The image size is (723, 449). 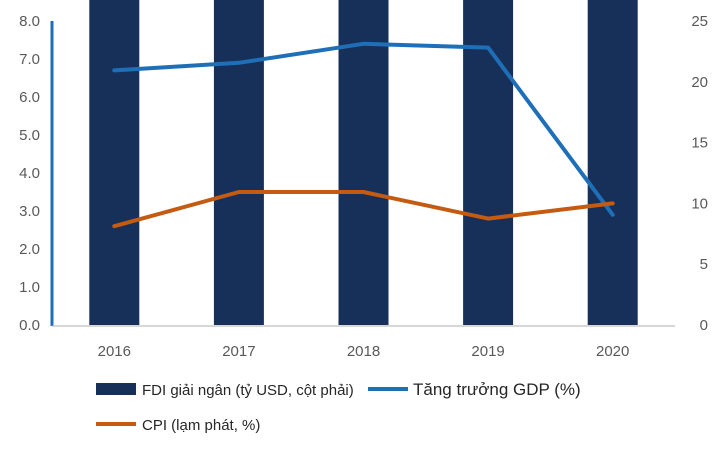 What do you see at coordinates (704, 325) in the screenshot?
I see `y-right-tick-label: 0` at bounding box center [704, 325].